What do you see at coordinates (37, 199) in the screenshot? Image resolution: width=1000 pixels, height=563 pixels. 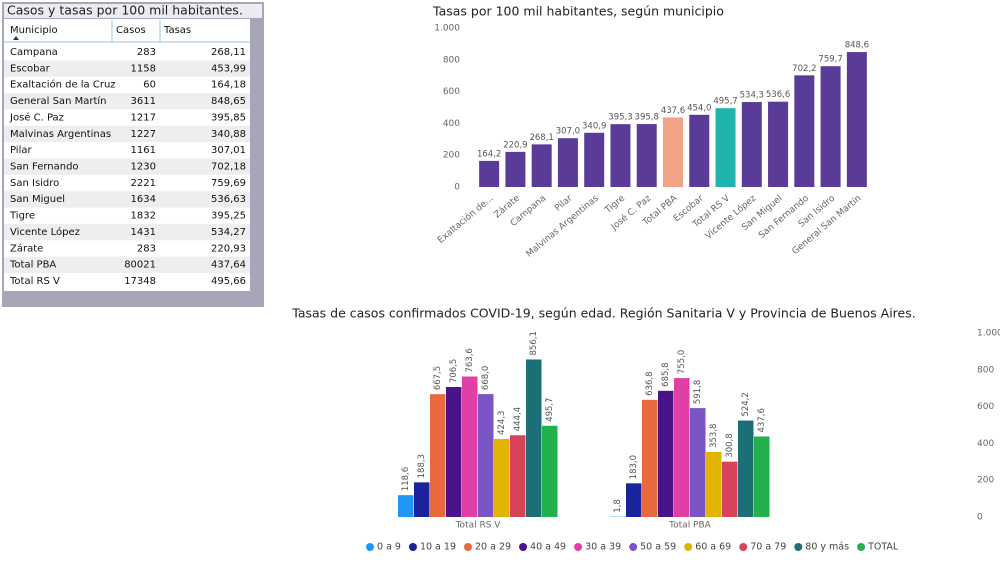 I see `cell: San Miguel` at bounding box center [37, 199].